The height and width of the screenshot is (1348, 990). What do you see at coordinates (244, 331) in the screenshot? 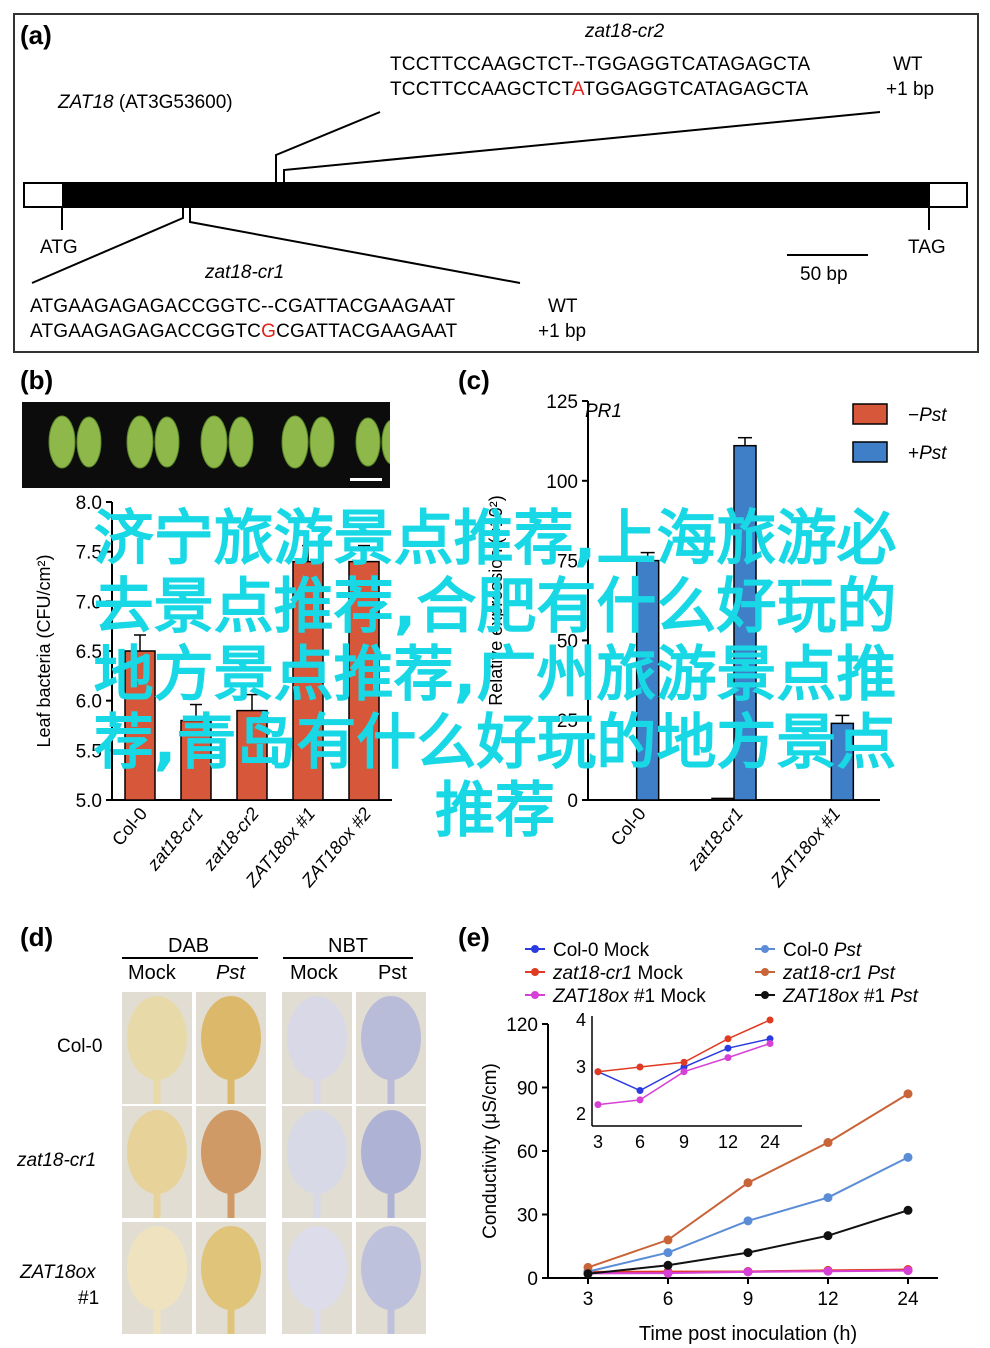
I see `cr1-mut-seq: ATGAAGAGAGACCGGTCGCGATTACGAAGAAT` at bounding box center [244, 331].